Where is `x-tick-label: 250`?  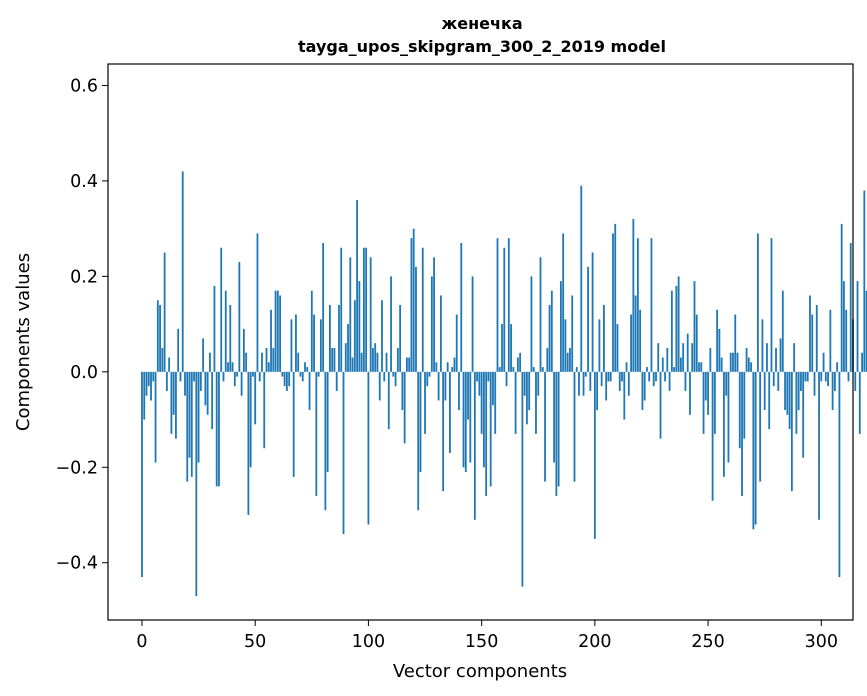 x-tick-label: 250 is located at coordinates (707, 642).